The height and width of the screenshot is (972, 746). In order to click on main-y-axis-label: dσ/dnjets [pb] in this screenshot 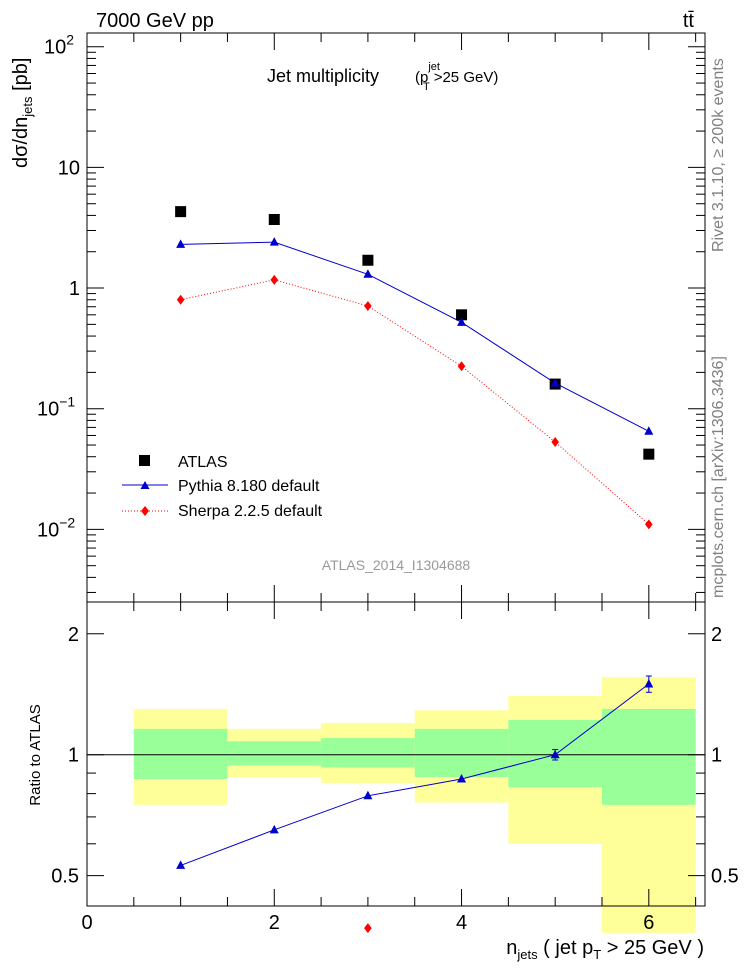, I will do `click(22, 113)`.